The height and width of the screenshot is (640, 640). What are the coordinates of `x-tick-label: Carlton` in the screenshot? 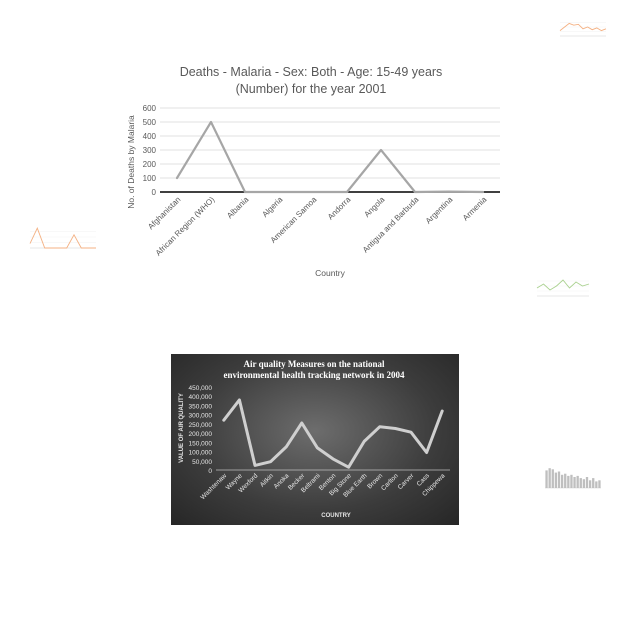 It's located at (390, 482).